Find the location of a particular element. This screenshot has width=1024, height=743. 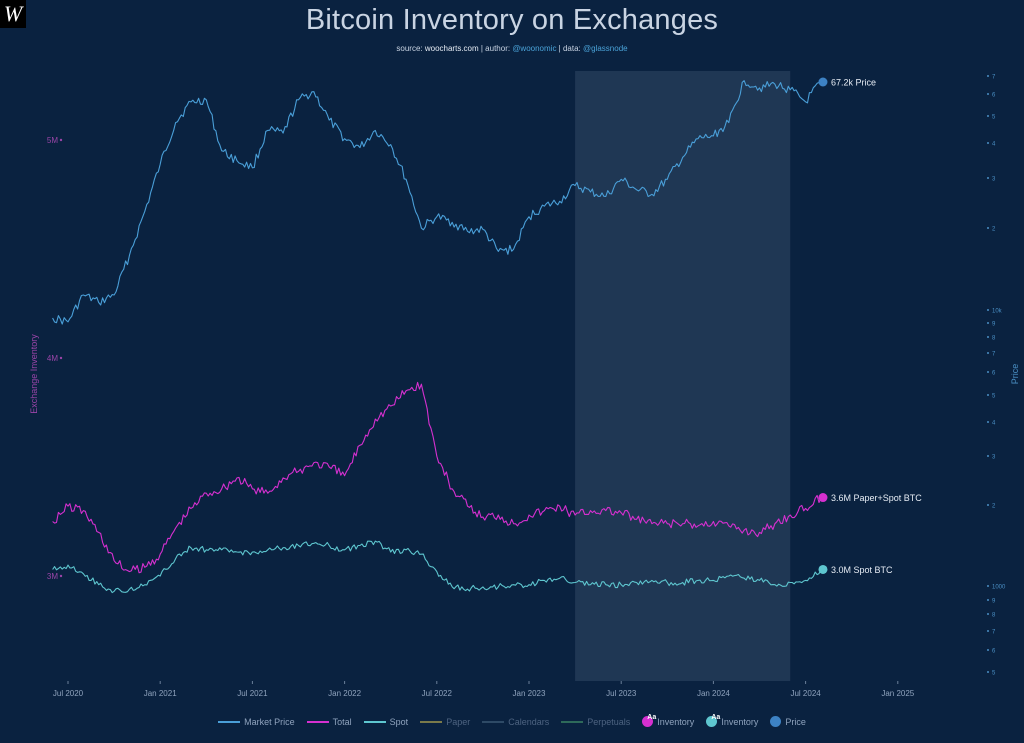

y-tick-right-price: 4 is located at coordinates (994, 145).